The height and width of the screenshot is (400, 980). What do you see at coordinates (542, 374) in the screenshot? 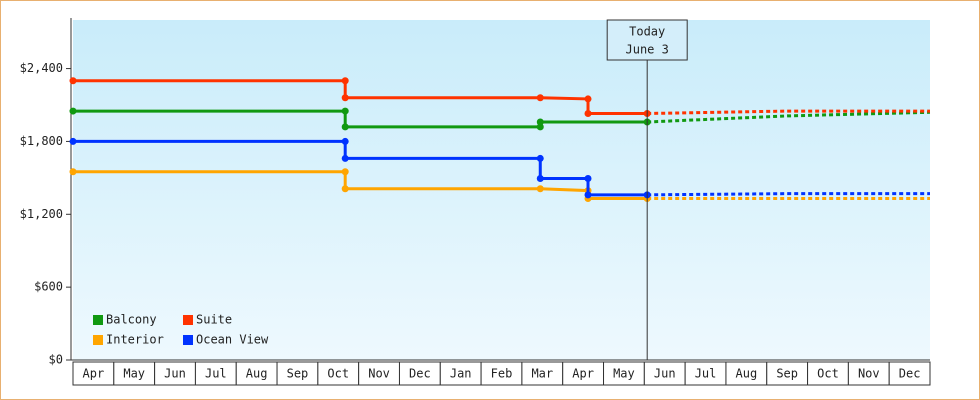
I see `x-tick-label: Mar` at bounding box center [542, 374].